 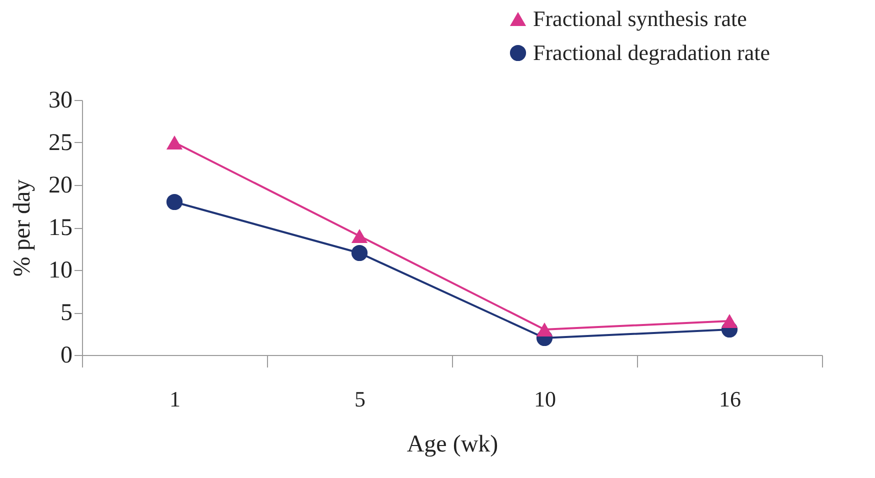 I want to click on y-tick-label: 5, so click(x=66, y=313).